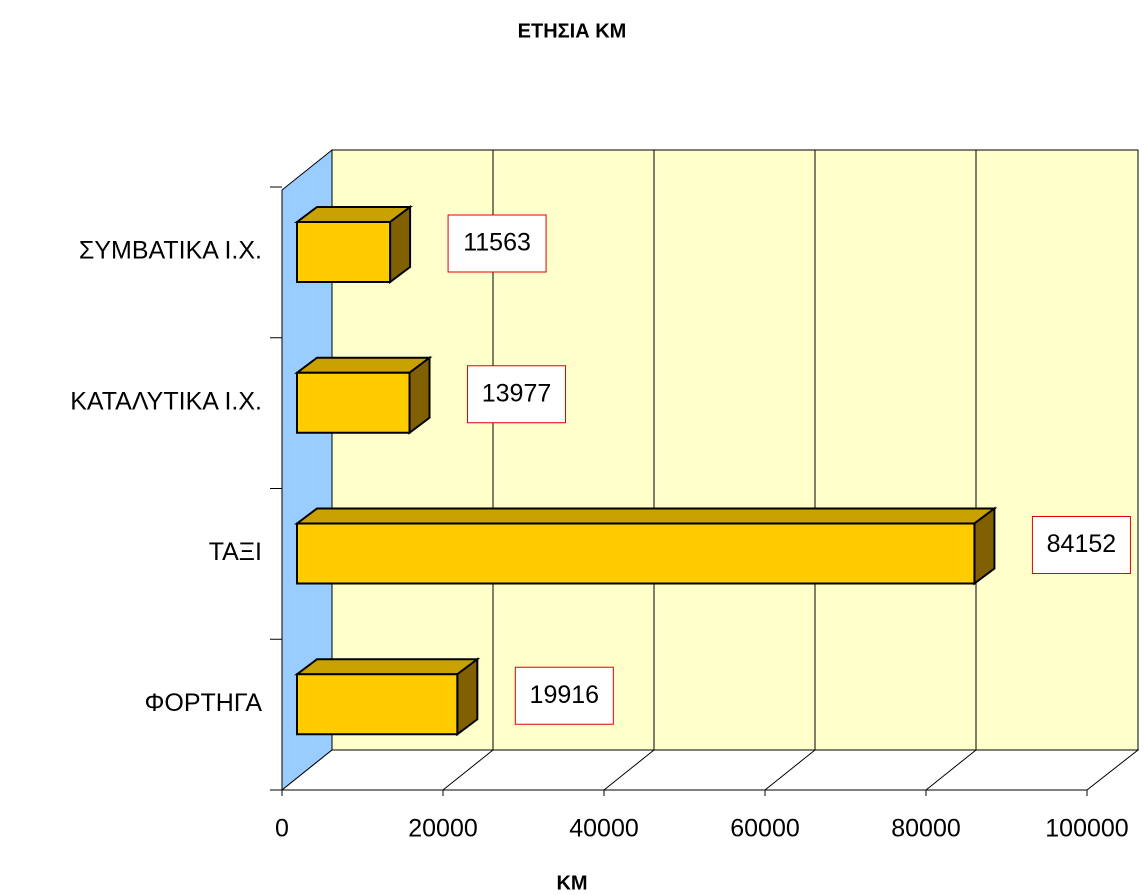 The height and width of the screenshot is (895, 1144). Describe the element at coordinates (235, 552) in the screenshot. I see `y-tick-label: ΤΑΞΙ` at that location.